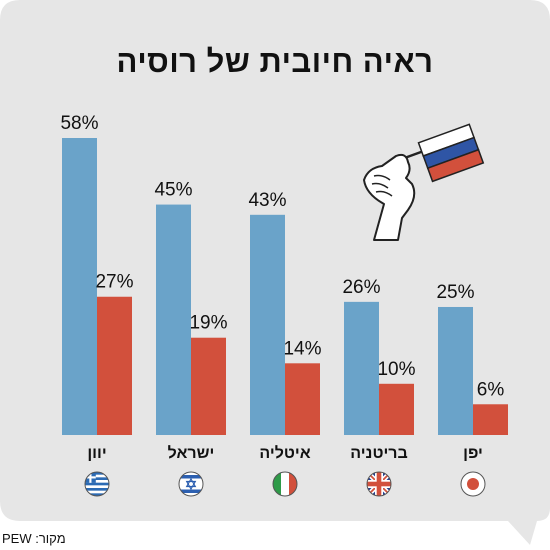  Describe the element at coordinates (284, 453) in the screenshot. I see `category-label: איטליה` at that location.